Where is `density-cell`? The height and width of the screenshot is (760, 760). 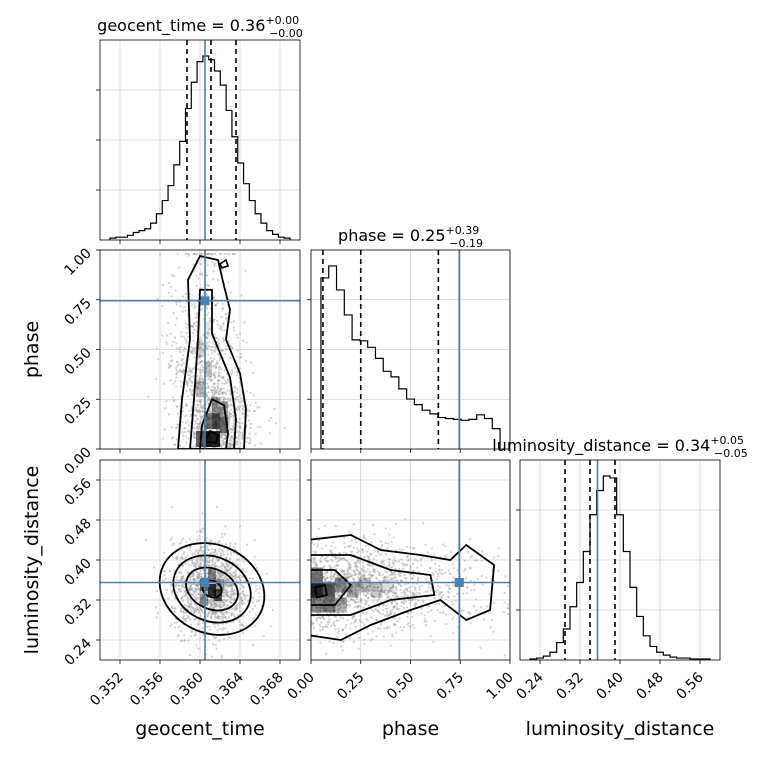
density-cell is located at coordinates (212, 590).